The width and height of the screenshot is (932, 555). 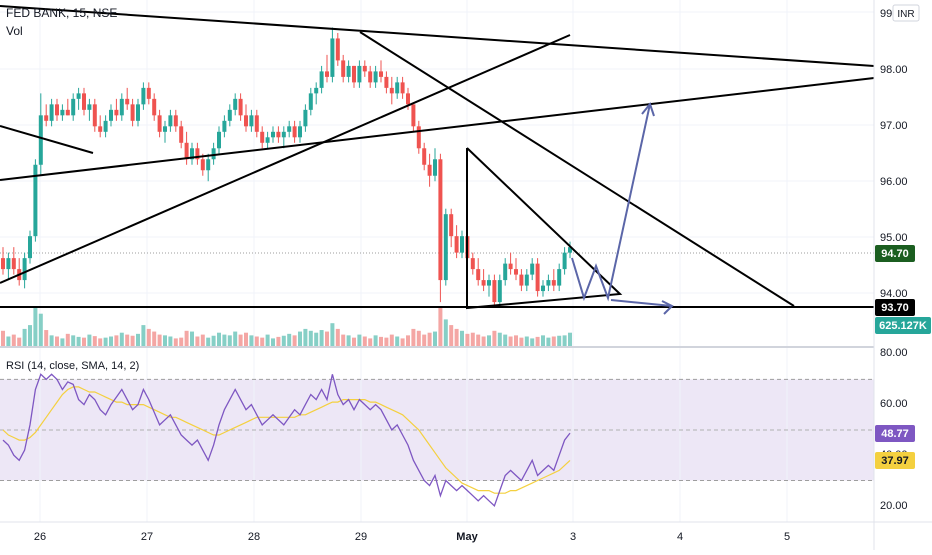 I want to click on symbol-legend: FED BANK, 15, NSE, so click(x=61, y=13).